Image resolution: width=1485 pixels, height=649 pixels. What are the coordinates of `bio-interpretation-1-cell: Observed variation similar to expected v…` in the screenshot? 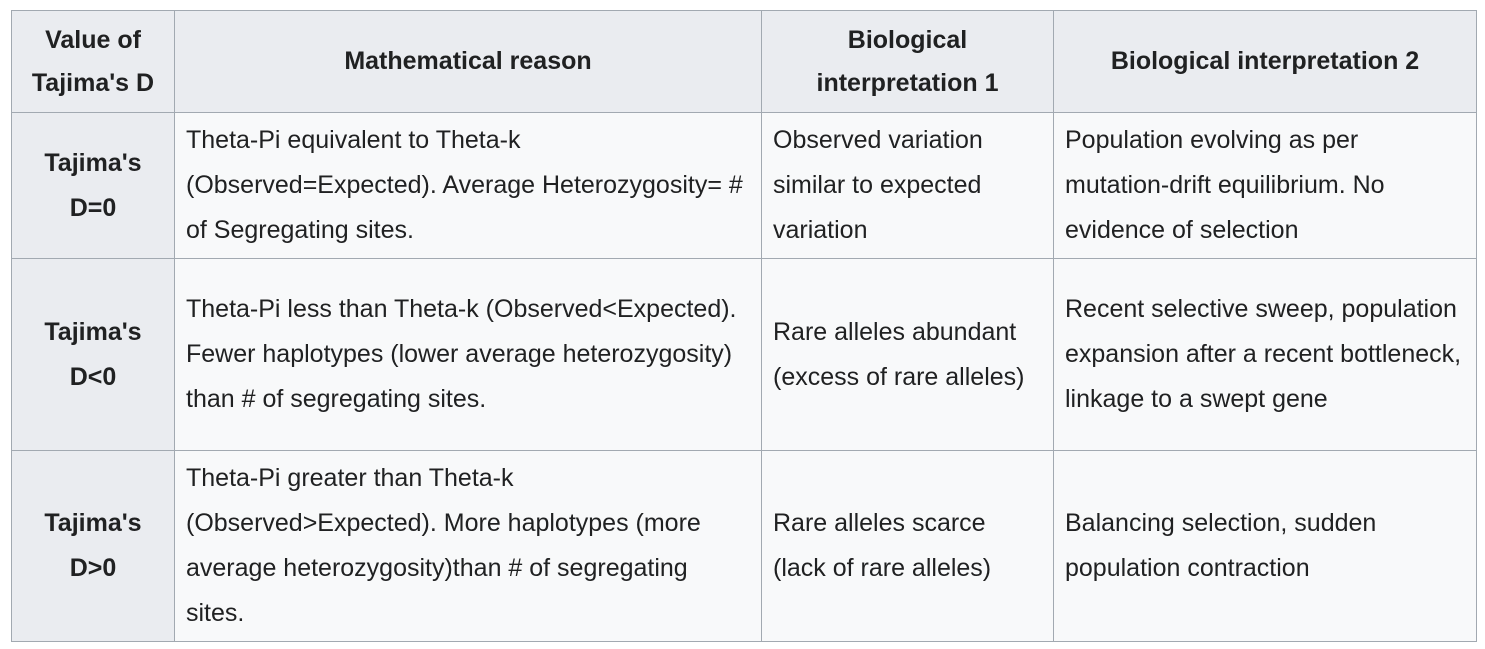 It's located at (907, 185).